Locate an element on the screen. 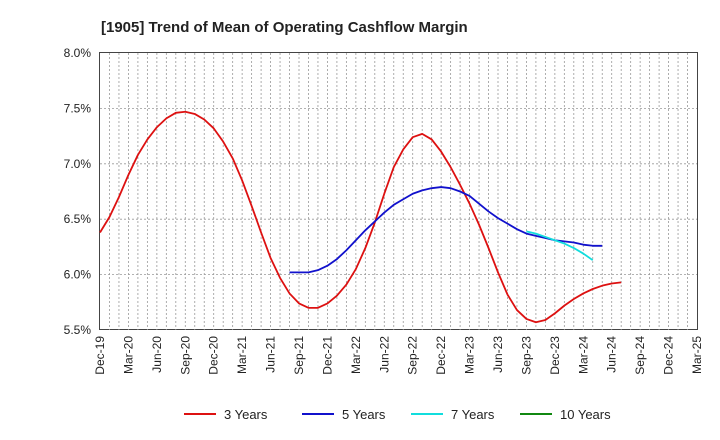 The image size is (720, 440). legend-label: 3 Years is located at coordinates (246, 414).